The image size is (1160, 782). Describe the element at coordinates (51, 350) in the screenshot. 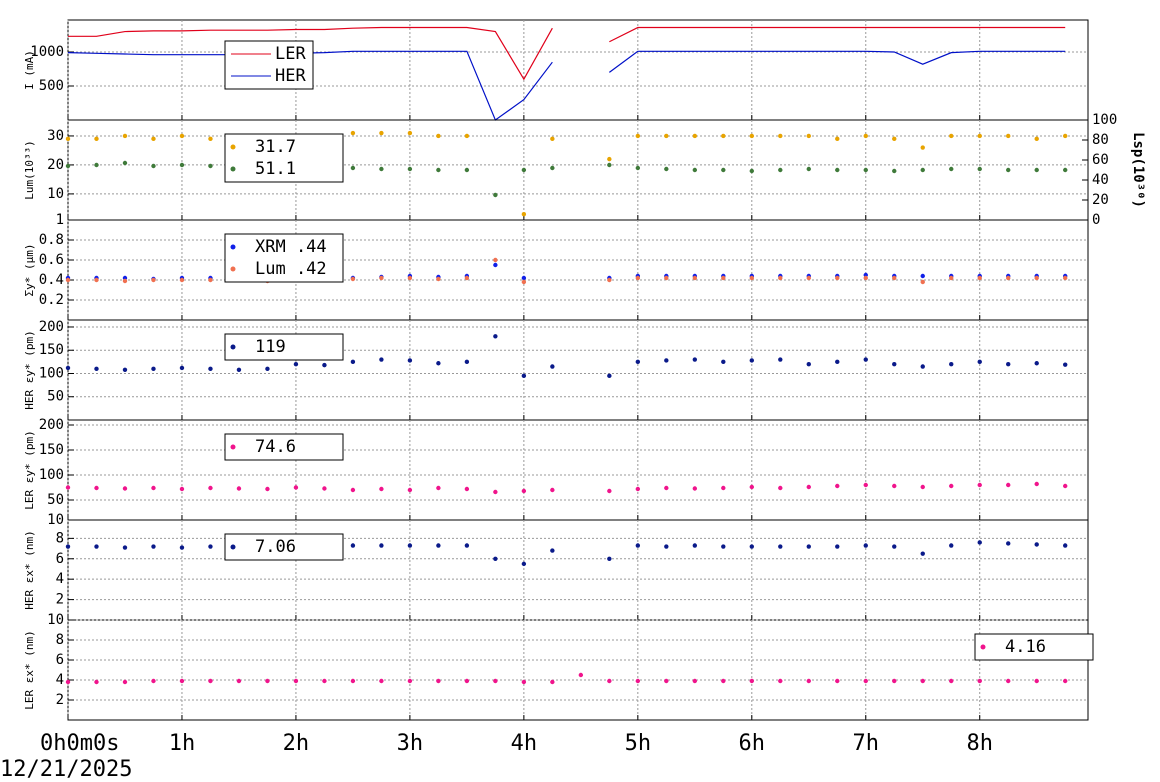

I see `y-tick-label: 150` at that location.